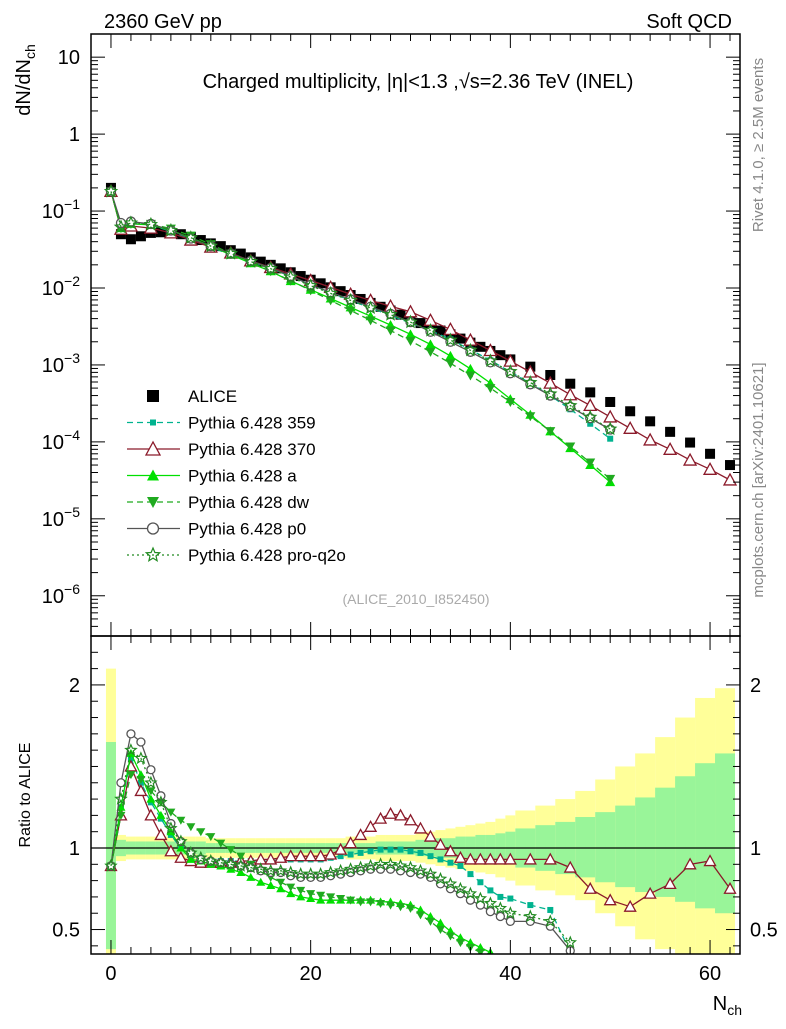  Describe the element at coordinates (153, 554) in the screenshot. I see `legend-marker-pro-q2o` at that location.